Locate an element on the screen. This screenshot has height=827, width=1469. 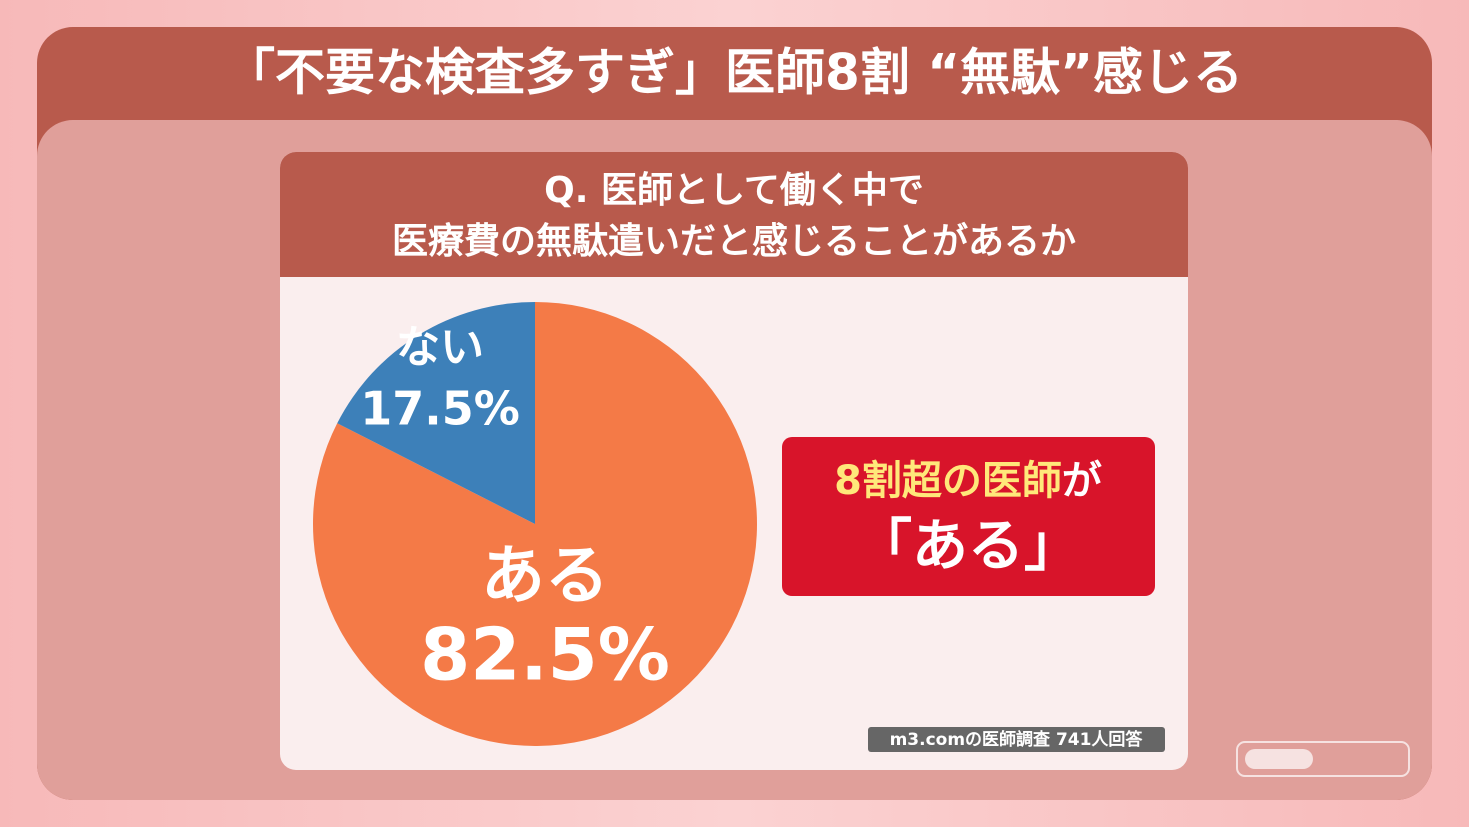
logo-pill is located at coordinates (1279, 759).